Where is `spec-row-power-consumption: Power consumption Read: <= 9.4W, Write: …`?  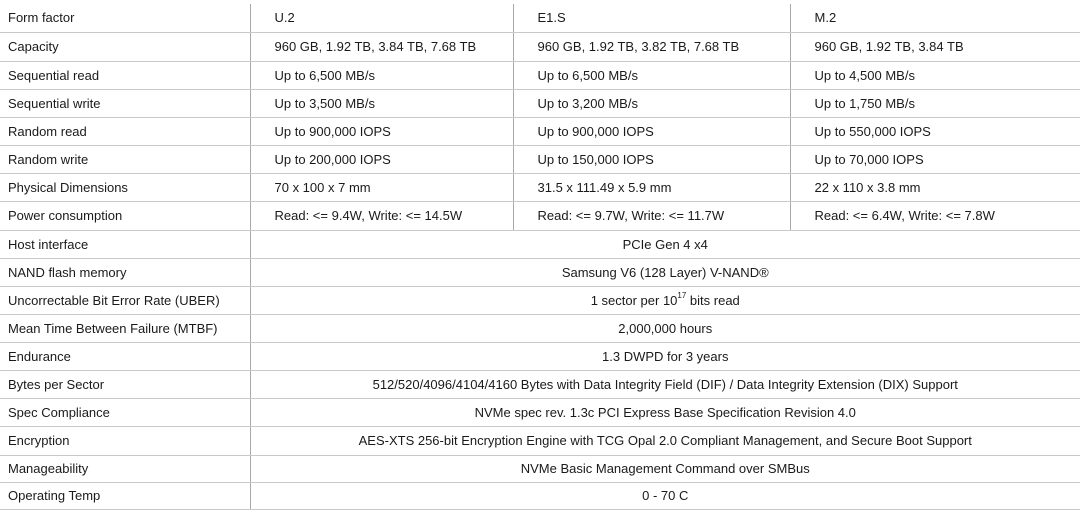
spec-row-power-consumption: Power consumption Read: <= 9.4W, Write: … is located at coordinates (540, 216).